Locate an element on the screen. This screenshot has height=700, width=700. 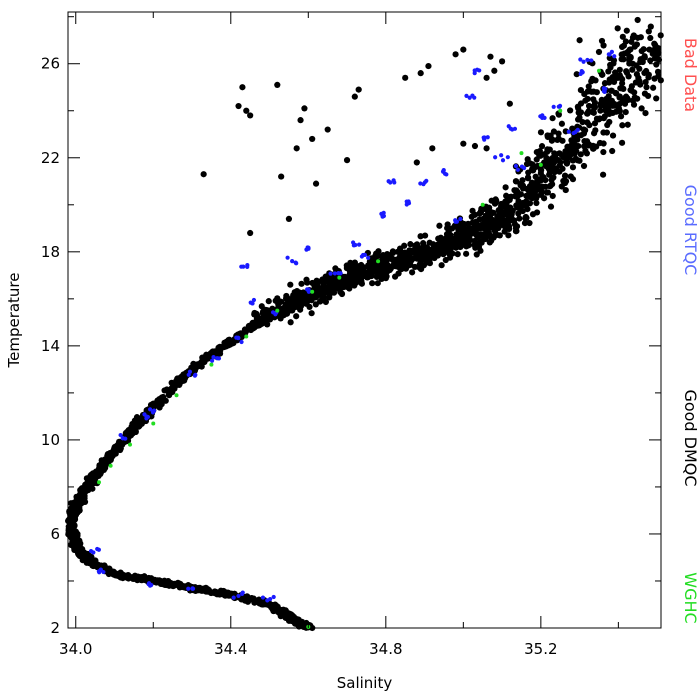
y-tick-label: 10 is located at coordinates (50, 440).